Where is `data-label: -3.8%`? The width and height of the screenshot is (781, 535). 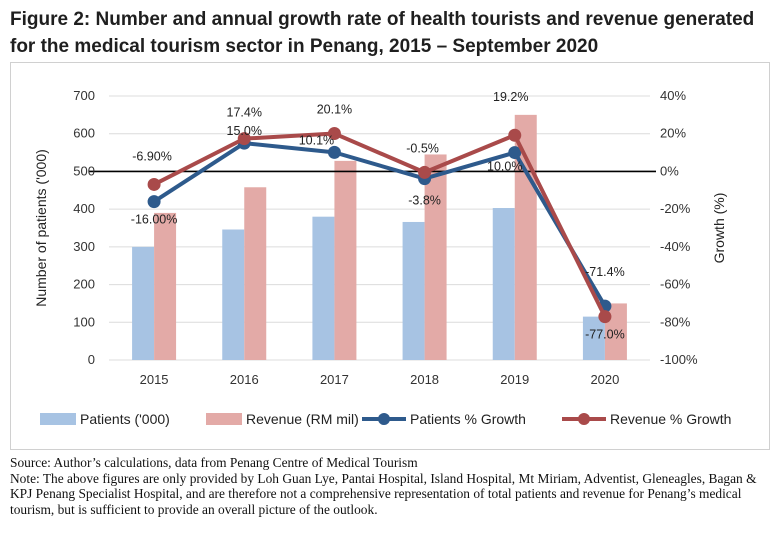 data-label: -3.8% is located at coordinates (424, 201).